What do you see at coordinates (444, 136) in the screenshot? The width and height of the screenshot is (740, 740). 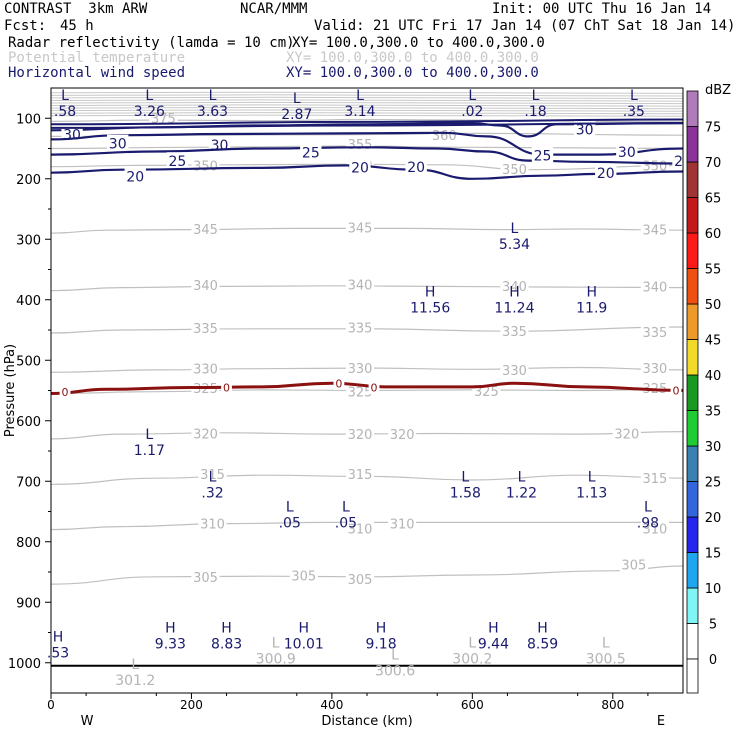 I see `theta-label-360-0: 360` at bounding box center [444, 136].